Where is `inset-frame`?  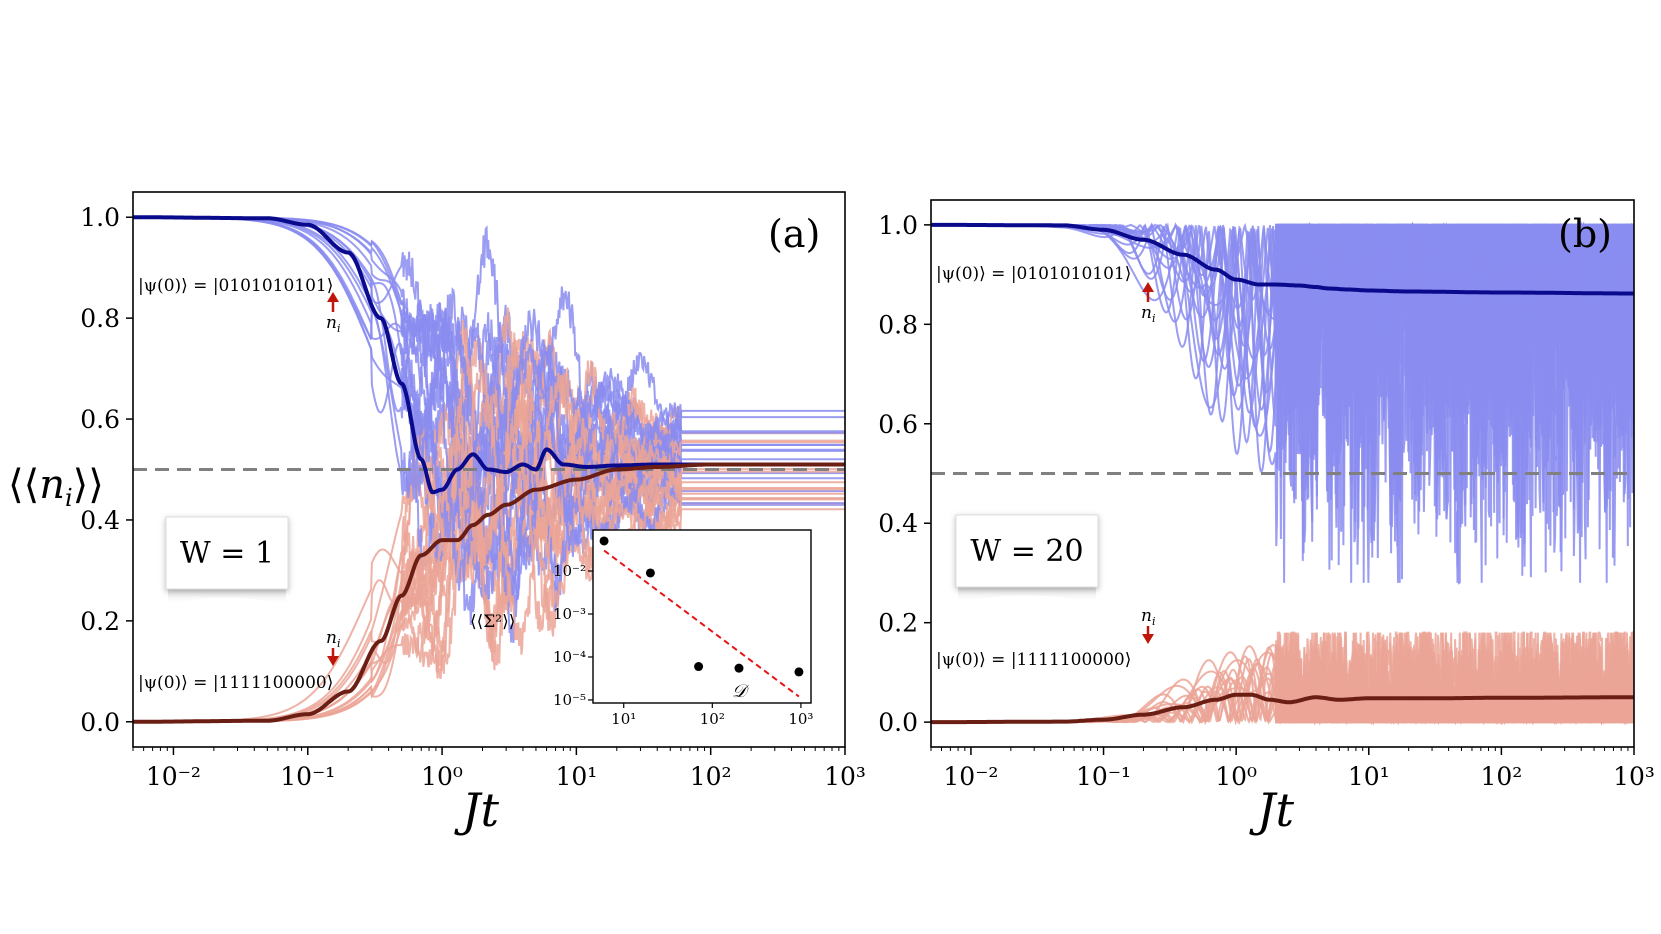 inset-frame is located at coordinates (702, 616).